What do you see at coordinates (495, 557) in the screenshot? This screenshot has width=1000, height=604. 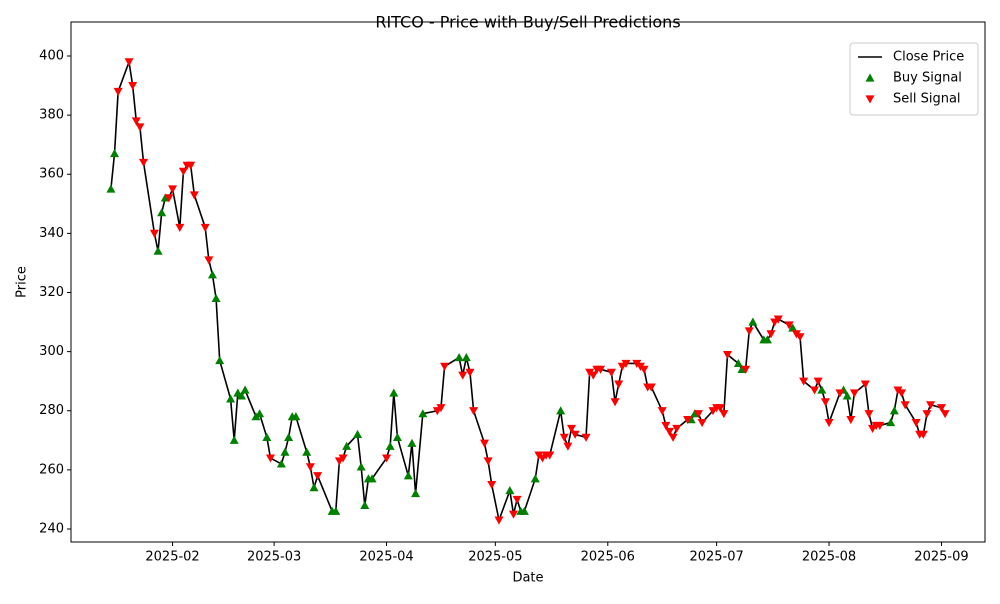 I see `x-tick-label: 2025-05` at bounding box center [495, 557].